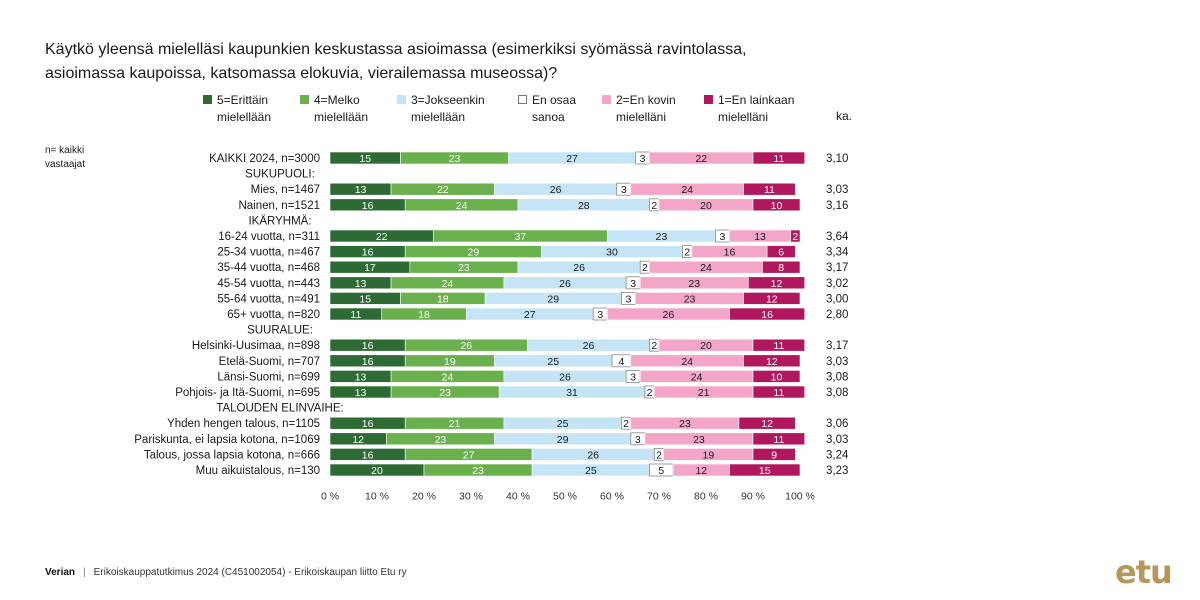 Image resolution: width=1200 pixels, height=600 pixels. What do you see at coordinates (554, 109) in the screenshot?
I see `legend-text-s0: En osaa sanoa` at bounding box center [554, 109].